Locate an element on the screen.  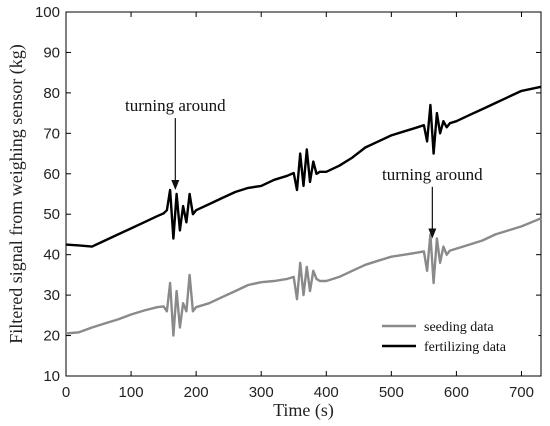
x-axis-title: Time (s) is located at coordinates (303, 410).